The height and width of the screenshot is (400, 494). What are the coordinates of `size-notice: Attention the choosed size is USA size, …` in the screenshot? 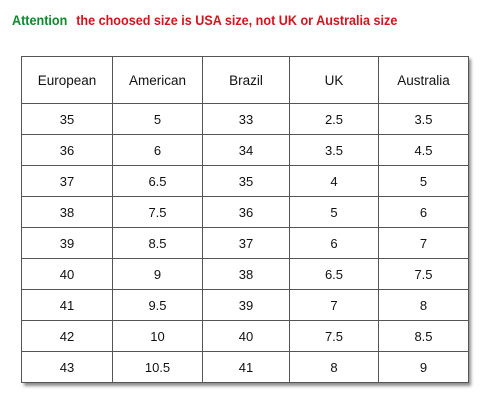 It's located at (204, 22).